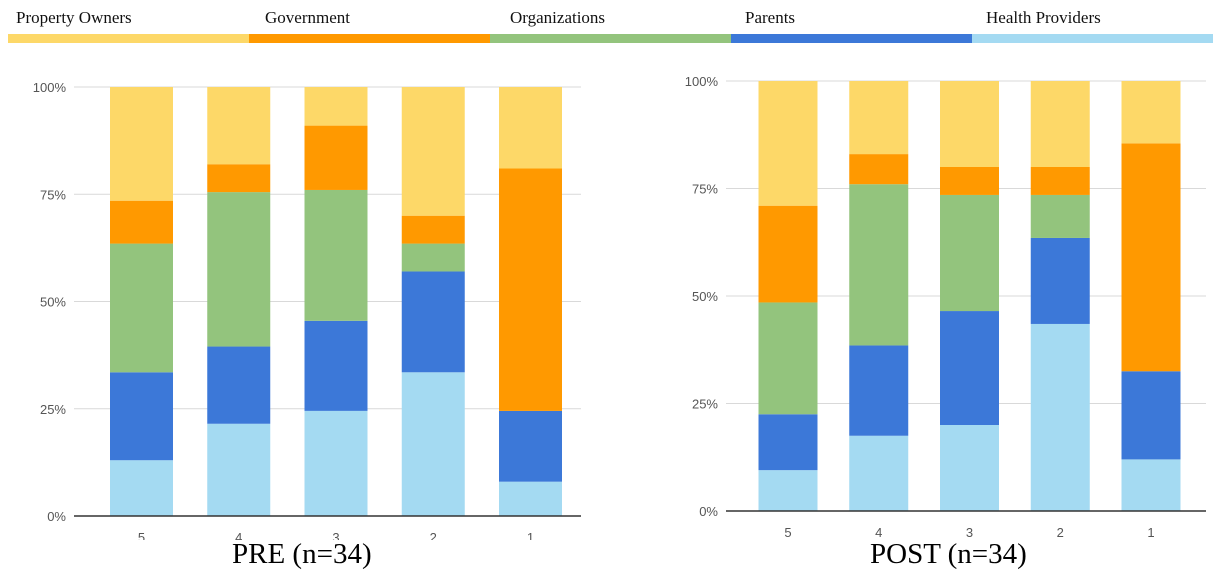 This screenshot has width=1219, height=578. I want to click on legend-item-organizations: Organizations, so click(610, 22).